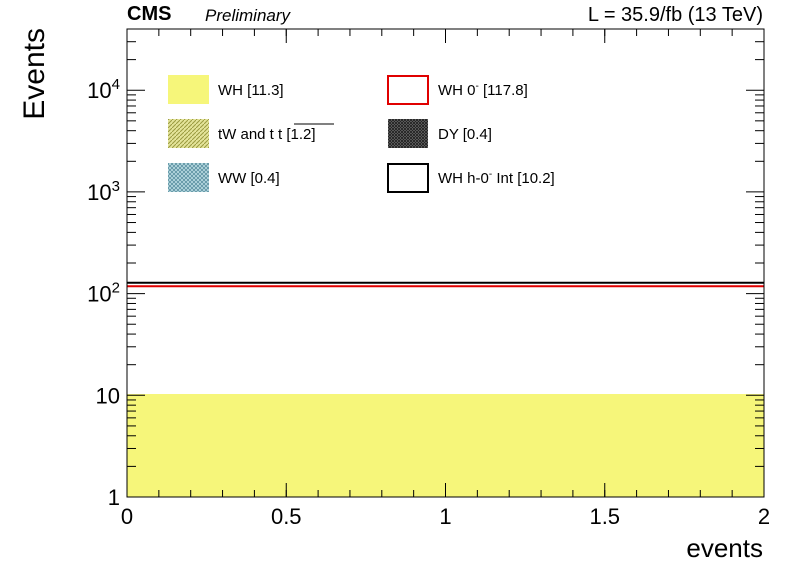 Image resolution: width=796 pixels, height=572 pixels. I want to click on legend-swatch-wh-int, so click(408, 178).